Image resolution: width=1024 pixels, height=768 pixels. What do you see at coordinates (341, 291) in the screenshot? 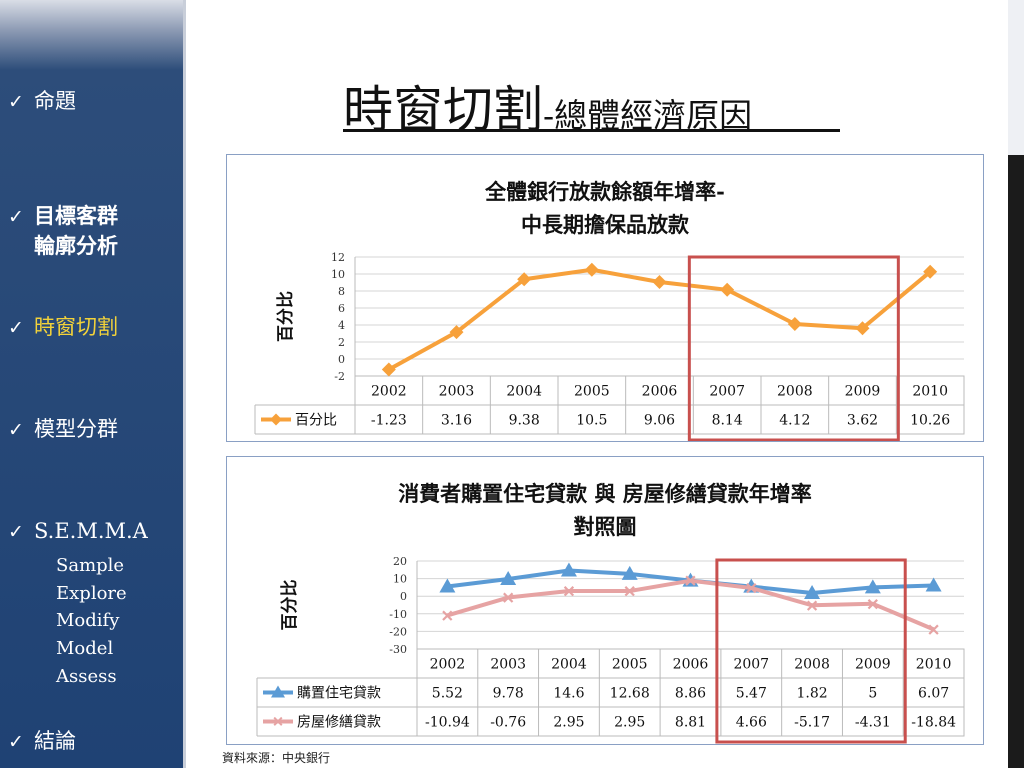
I see `y-tick-label: 8` at bounding box center [341, 291].